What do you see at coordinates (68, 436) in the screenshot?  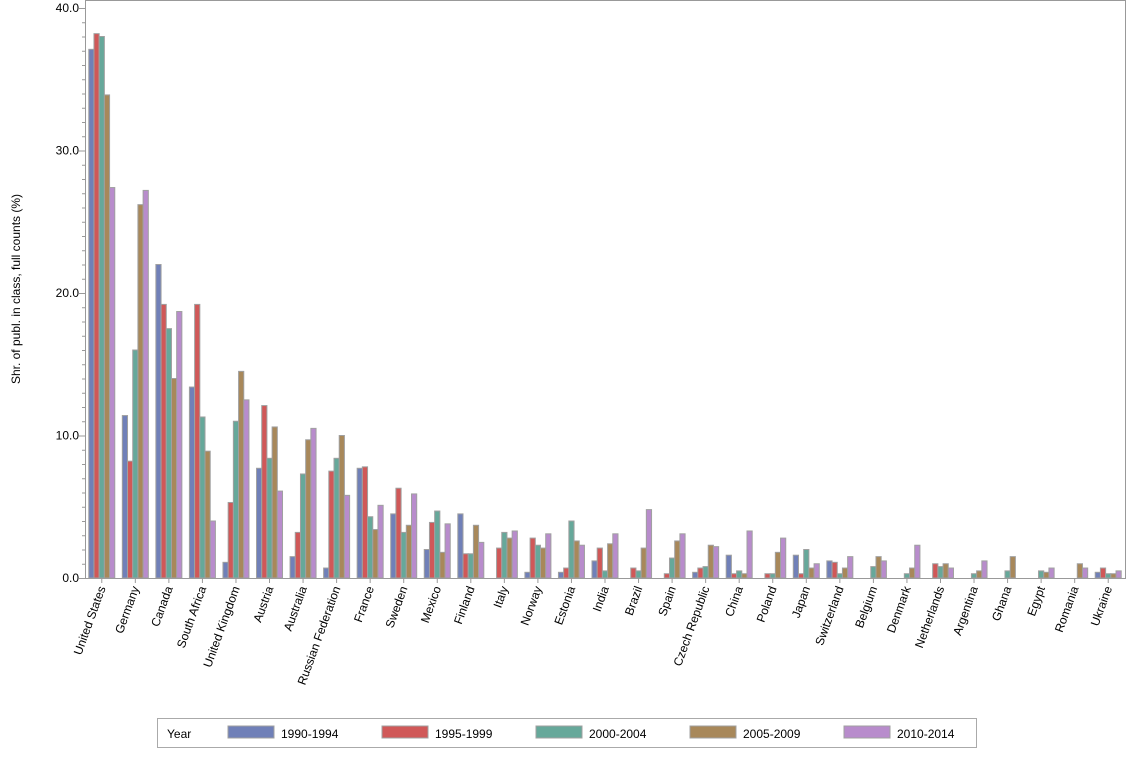 I see `y-tick-label: 10.0` at bounding box center [68, 436].